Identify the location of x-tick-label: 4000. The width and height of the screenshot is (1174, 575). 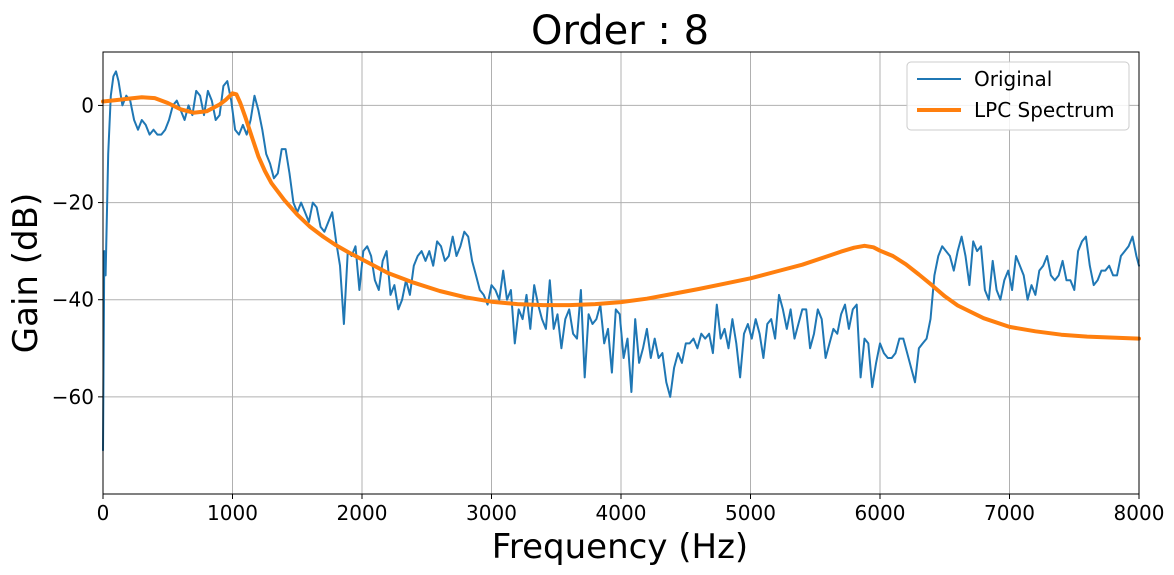
(621, 513).